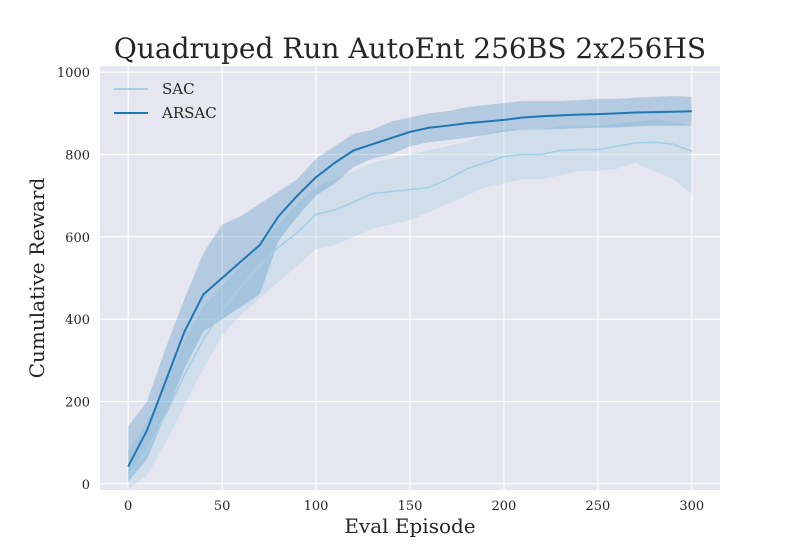 This screenshot has width=800, height=550. Describe the element at coordinates (178, 89) in the screenshot. I see `legend-label-sac: SAC` at that location.